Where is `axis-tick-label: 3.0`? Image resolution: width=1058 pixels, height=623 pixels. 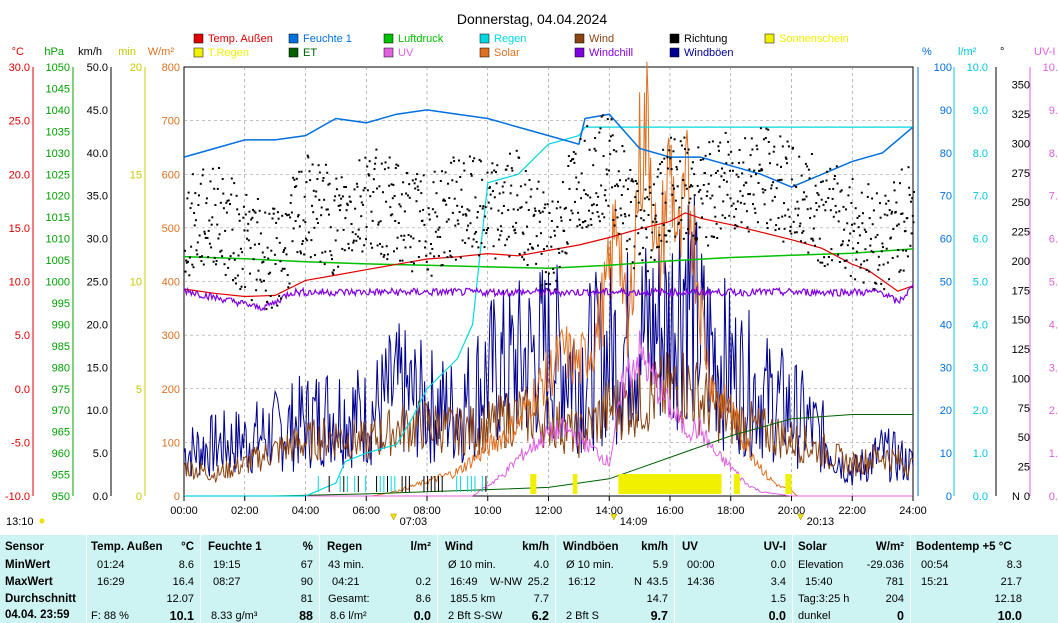
axis-tick-label: 3.0 is located at coordinates (1053, 368).